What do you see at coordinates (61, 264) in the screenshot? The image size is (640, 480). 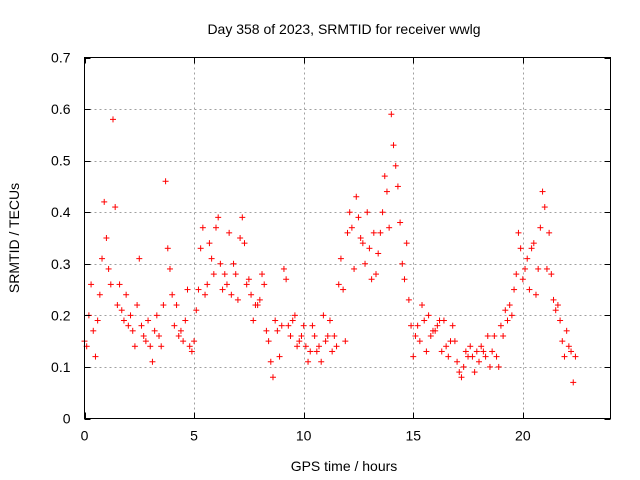 I see `y-tick-label: 0.3` at bounding box center [61, 264].